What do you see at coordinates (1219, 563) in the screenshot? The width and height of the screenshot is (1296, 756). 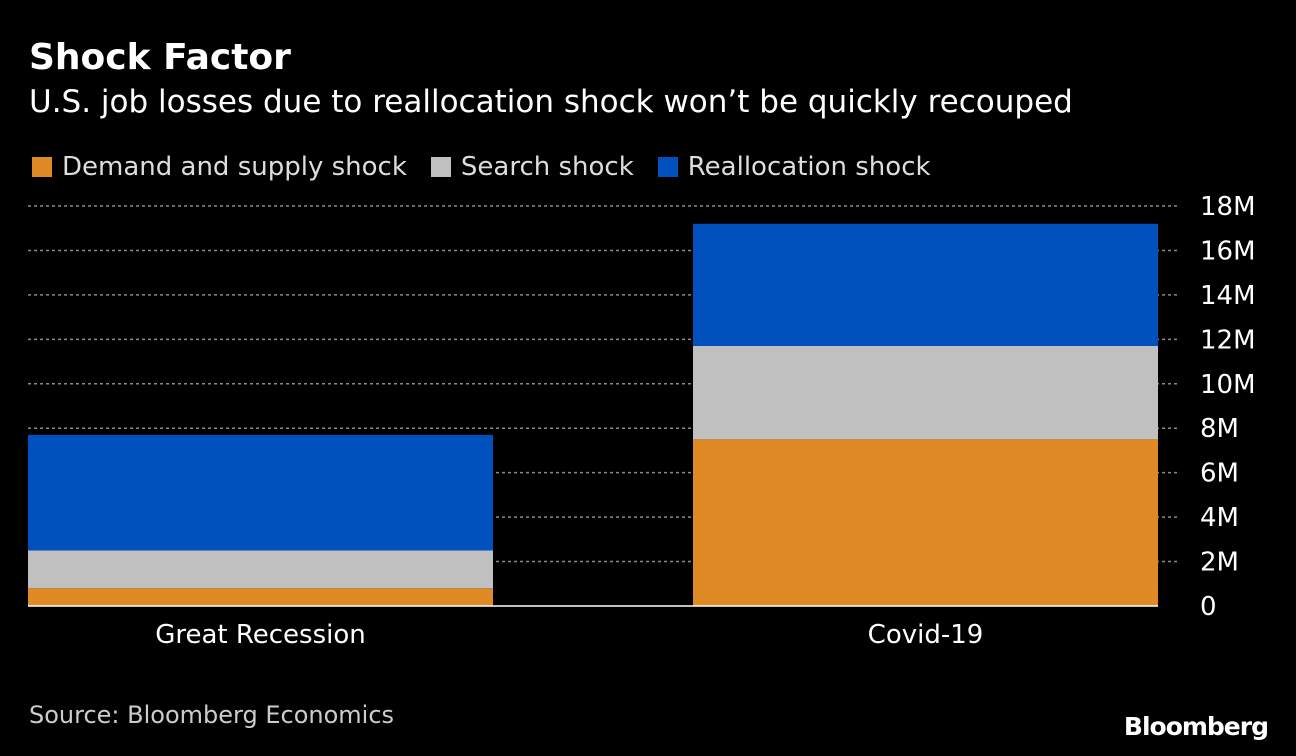 I see `y-tick-label: 2M` at bounding box center [1219, 563].